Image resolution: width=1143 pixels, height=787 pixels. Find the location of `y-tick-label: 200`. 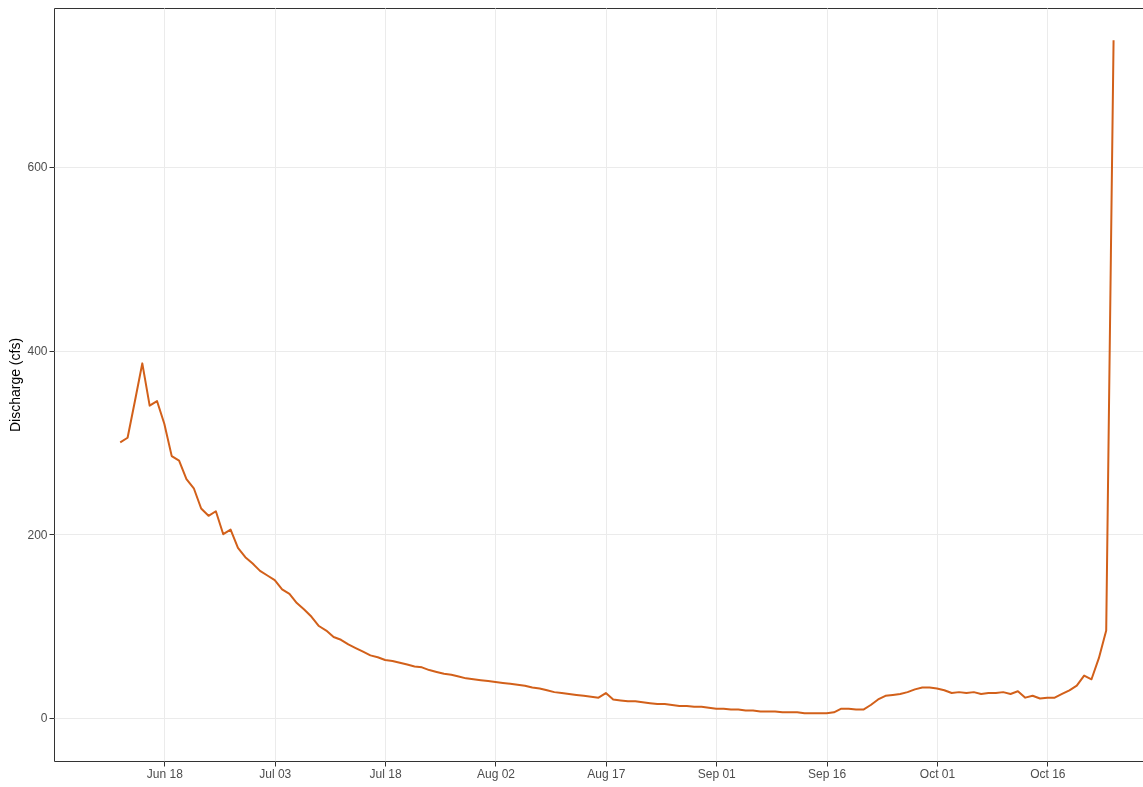

y-tick-label: 200 is located at coordinates (37, 534).